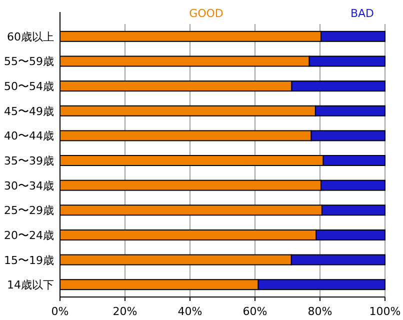 The height and width of the screenshot is (320, 403). What do you see at coordinates (29, 211) in the screenshot?
I see `y-tick-label: 25〜29歳` at bounding box center [29, 211].